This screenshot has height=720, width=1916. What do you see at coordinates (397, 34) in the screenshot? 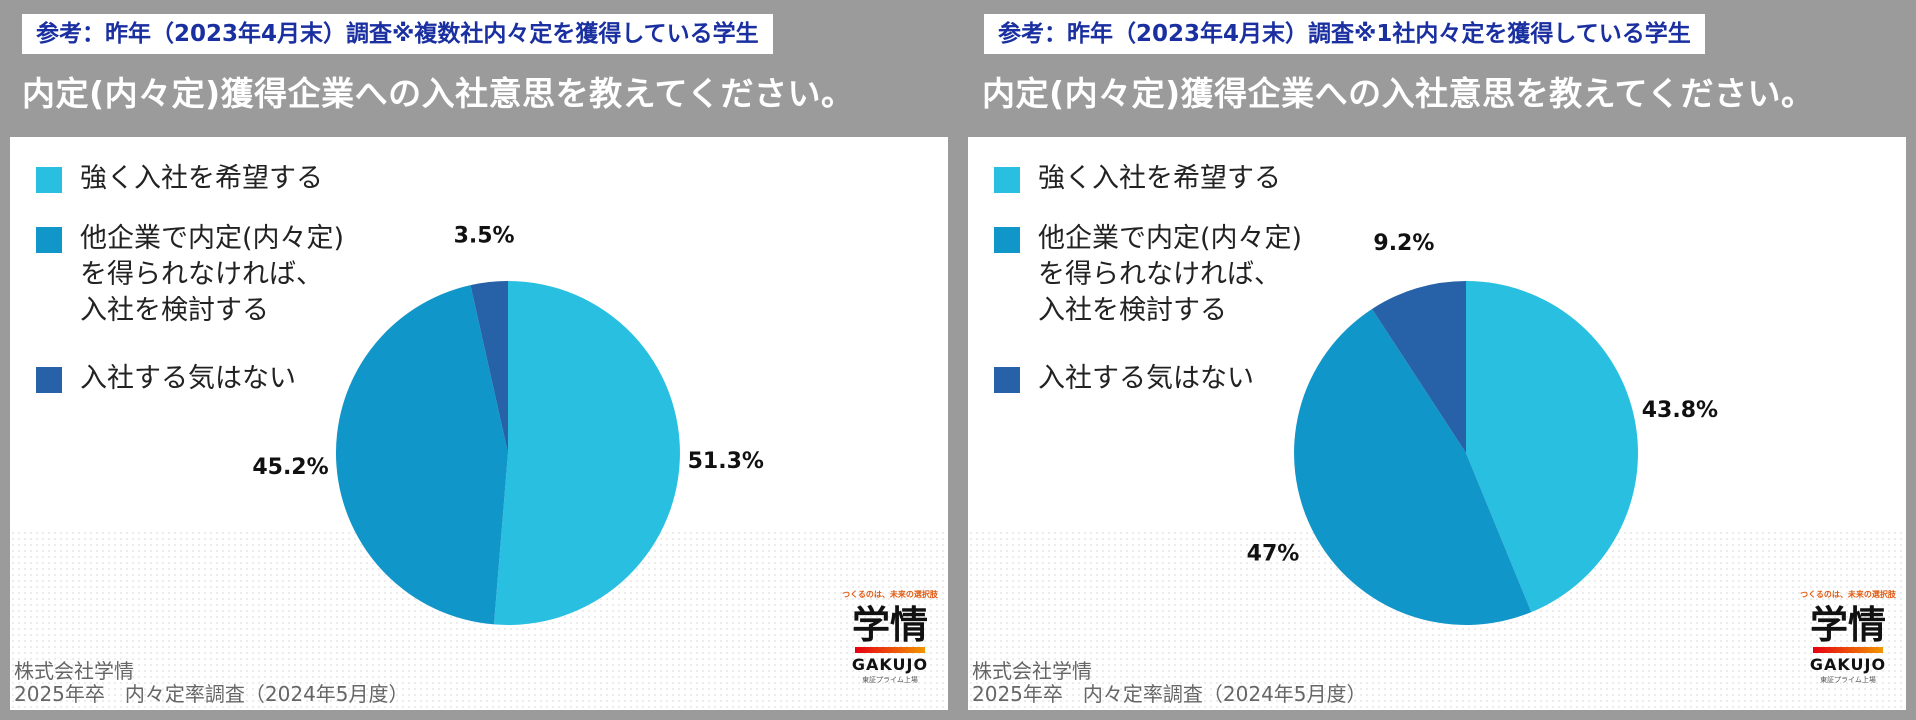
I see `panel-tag: 参考：昨年（2023年4月末）調査※複数社内々定を獲得している学生` at bounding box center [397, 34].